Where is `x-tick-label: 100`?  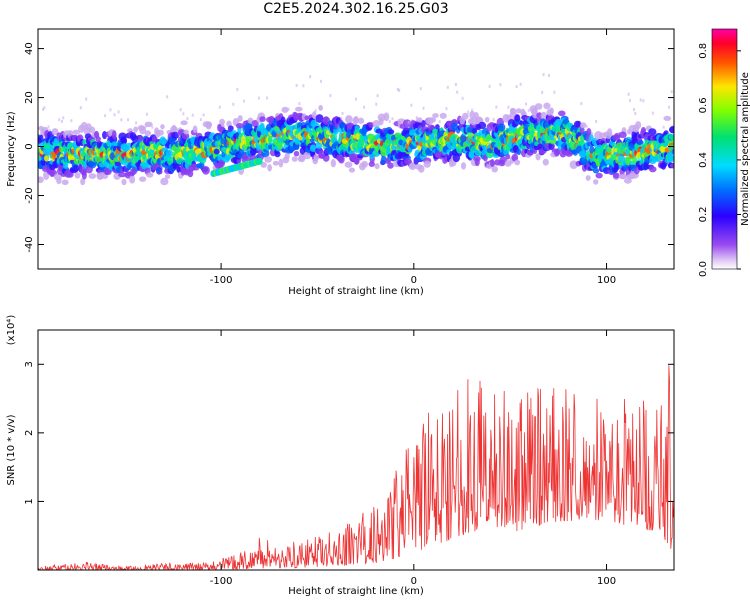 x-tick-label: 100 is located at coordinates (606, 280).